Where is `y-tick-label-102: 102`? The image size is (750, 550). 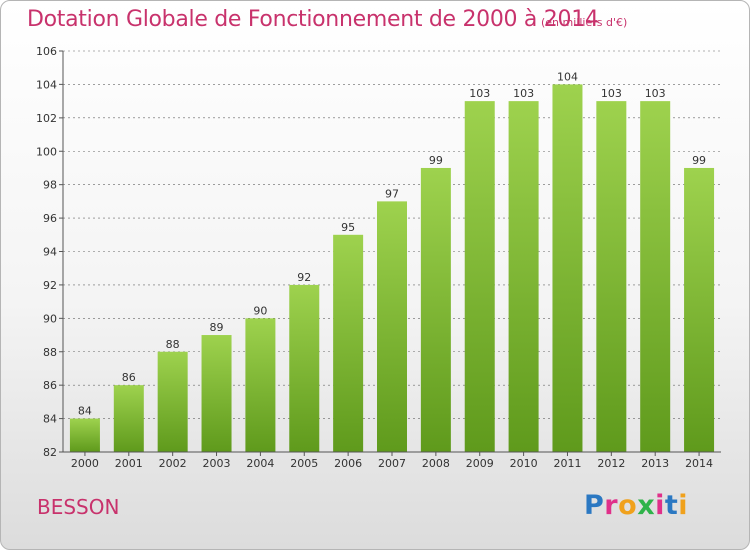 y-tick-label-102: 102 is located at coordinates (46, 118).